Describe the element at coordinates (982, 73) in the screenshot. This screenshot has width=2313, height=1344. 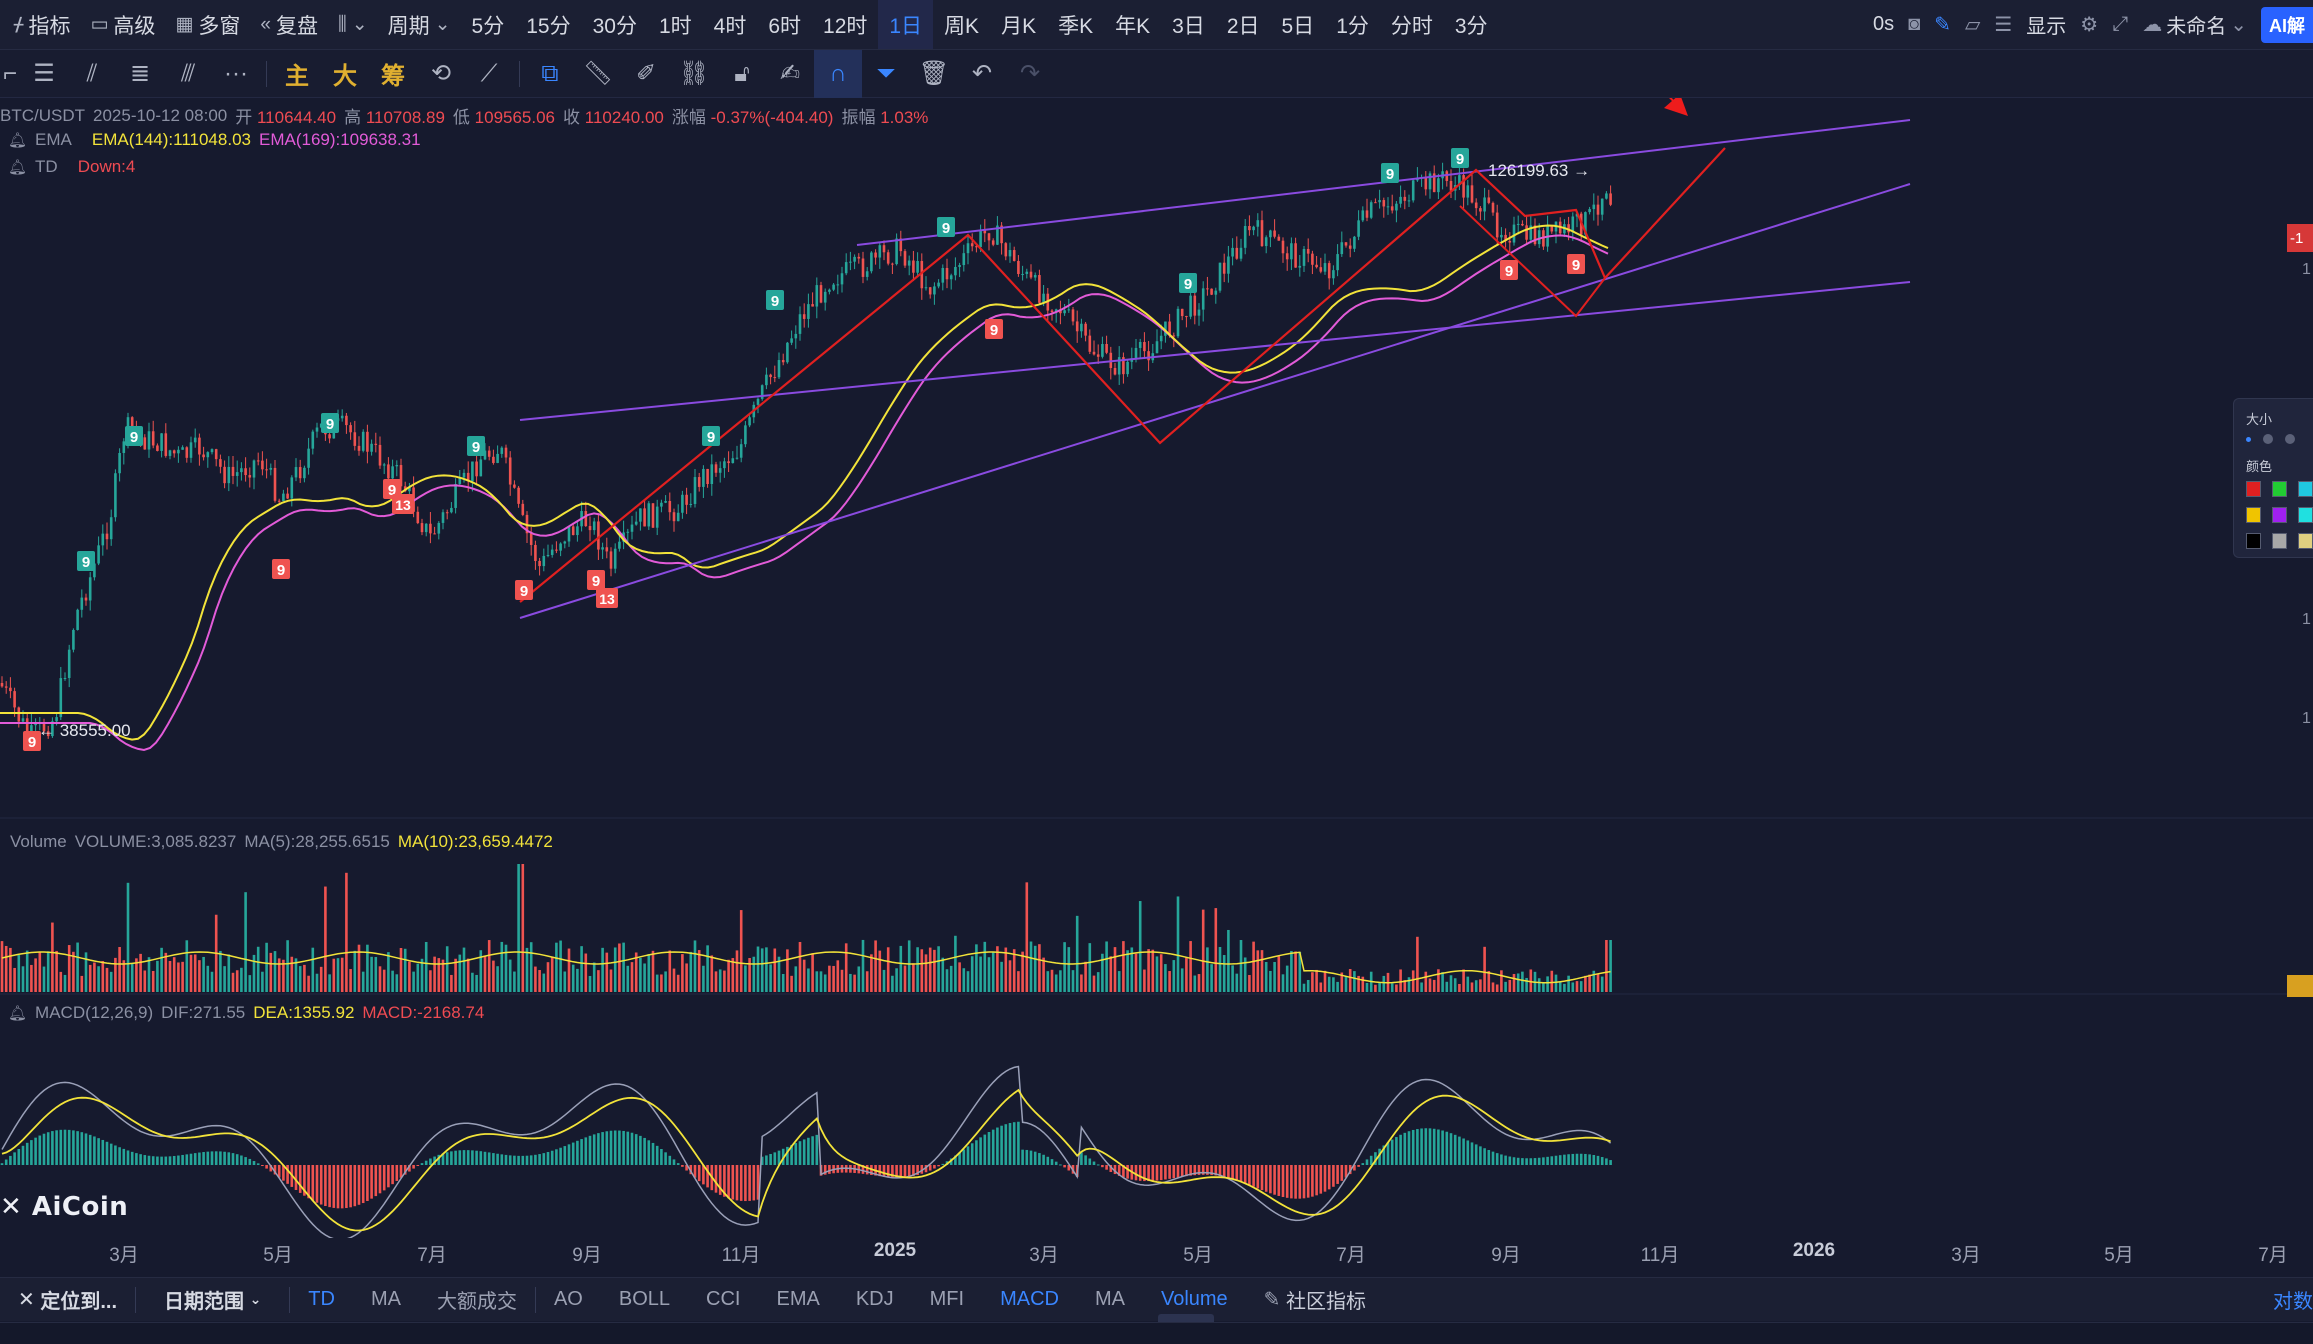
I see `undo-icon: ↶` at that location.